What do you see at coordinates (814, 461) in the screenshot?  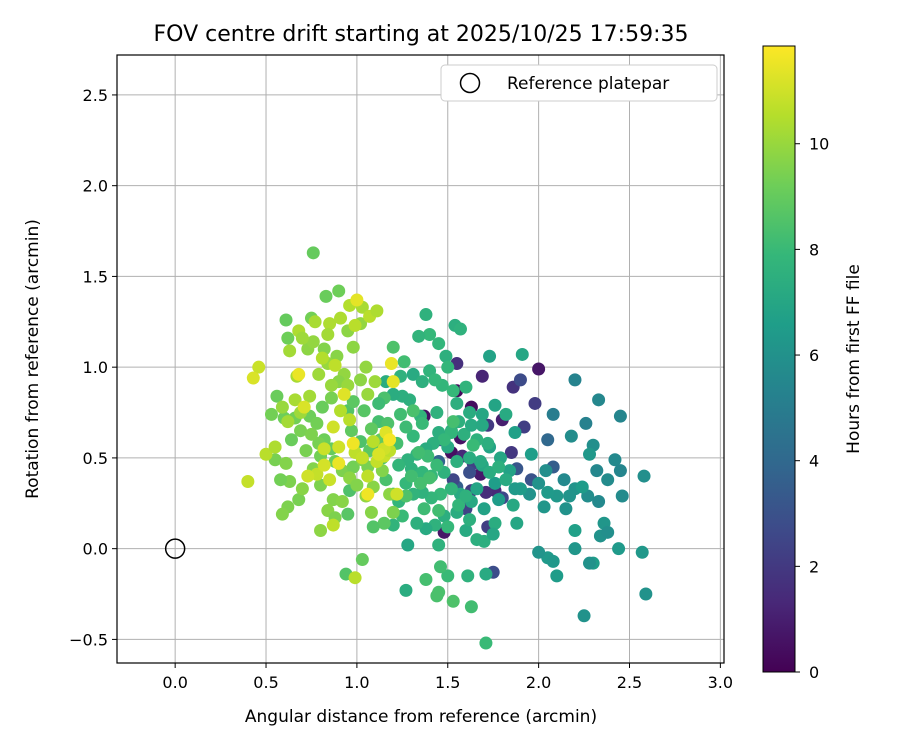 I see `colorbar-tick-label: 4` at bounding box center [814, 461].